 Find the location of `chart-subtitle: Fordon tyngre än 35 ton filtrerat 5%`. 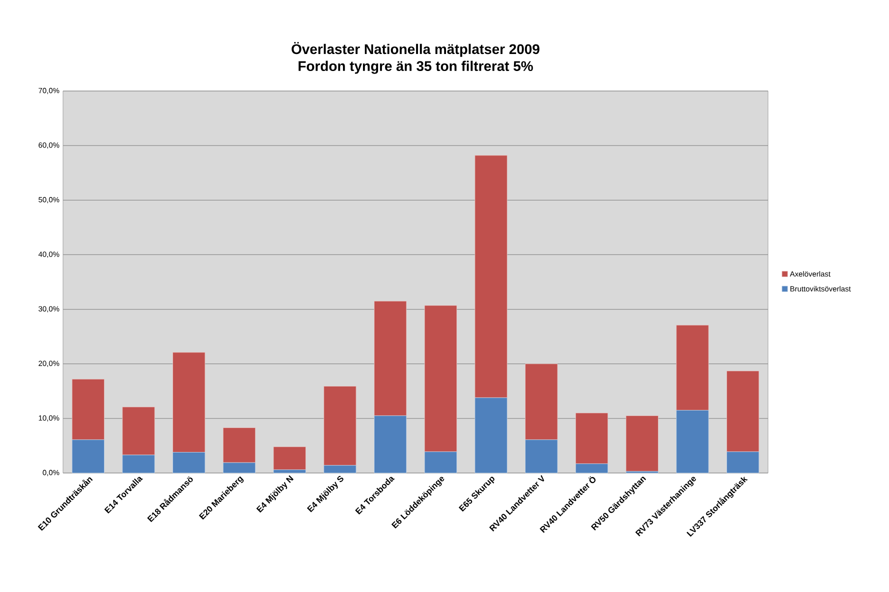

chart-subtitle: Fordon tyngre än 35 ton filtrerat 5% is located at coordinates (415, 67).